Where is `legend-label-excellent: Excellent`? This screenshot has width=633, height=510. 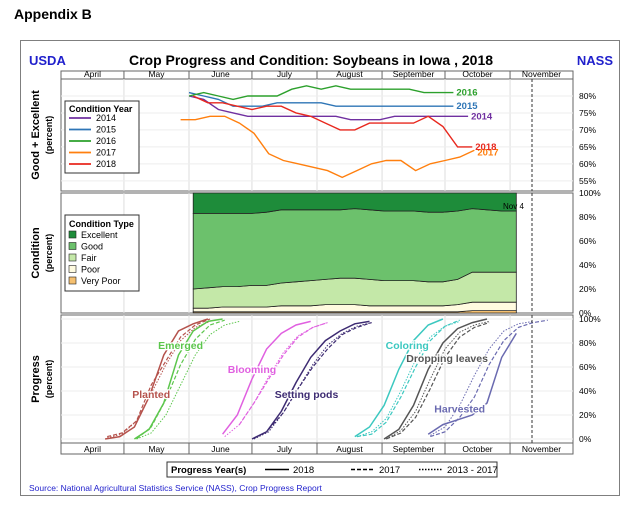 legend-label-excellent: Excellent is located at coordinates (99, 235).